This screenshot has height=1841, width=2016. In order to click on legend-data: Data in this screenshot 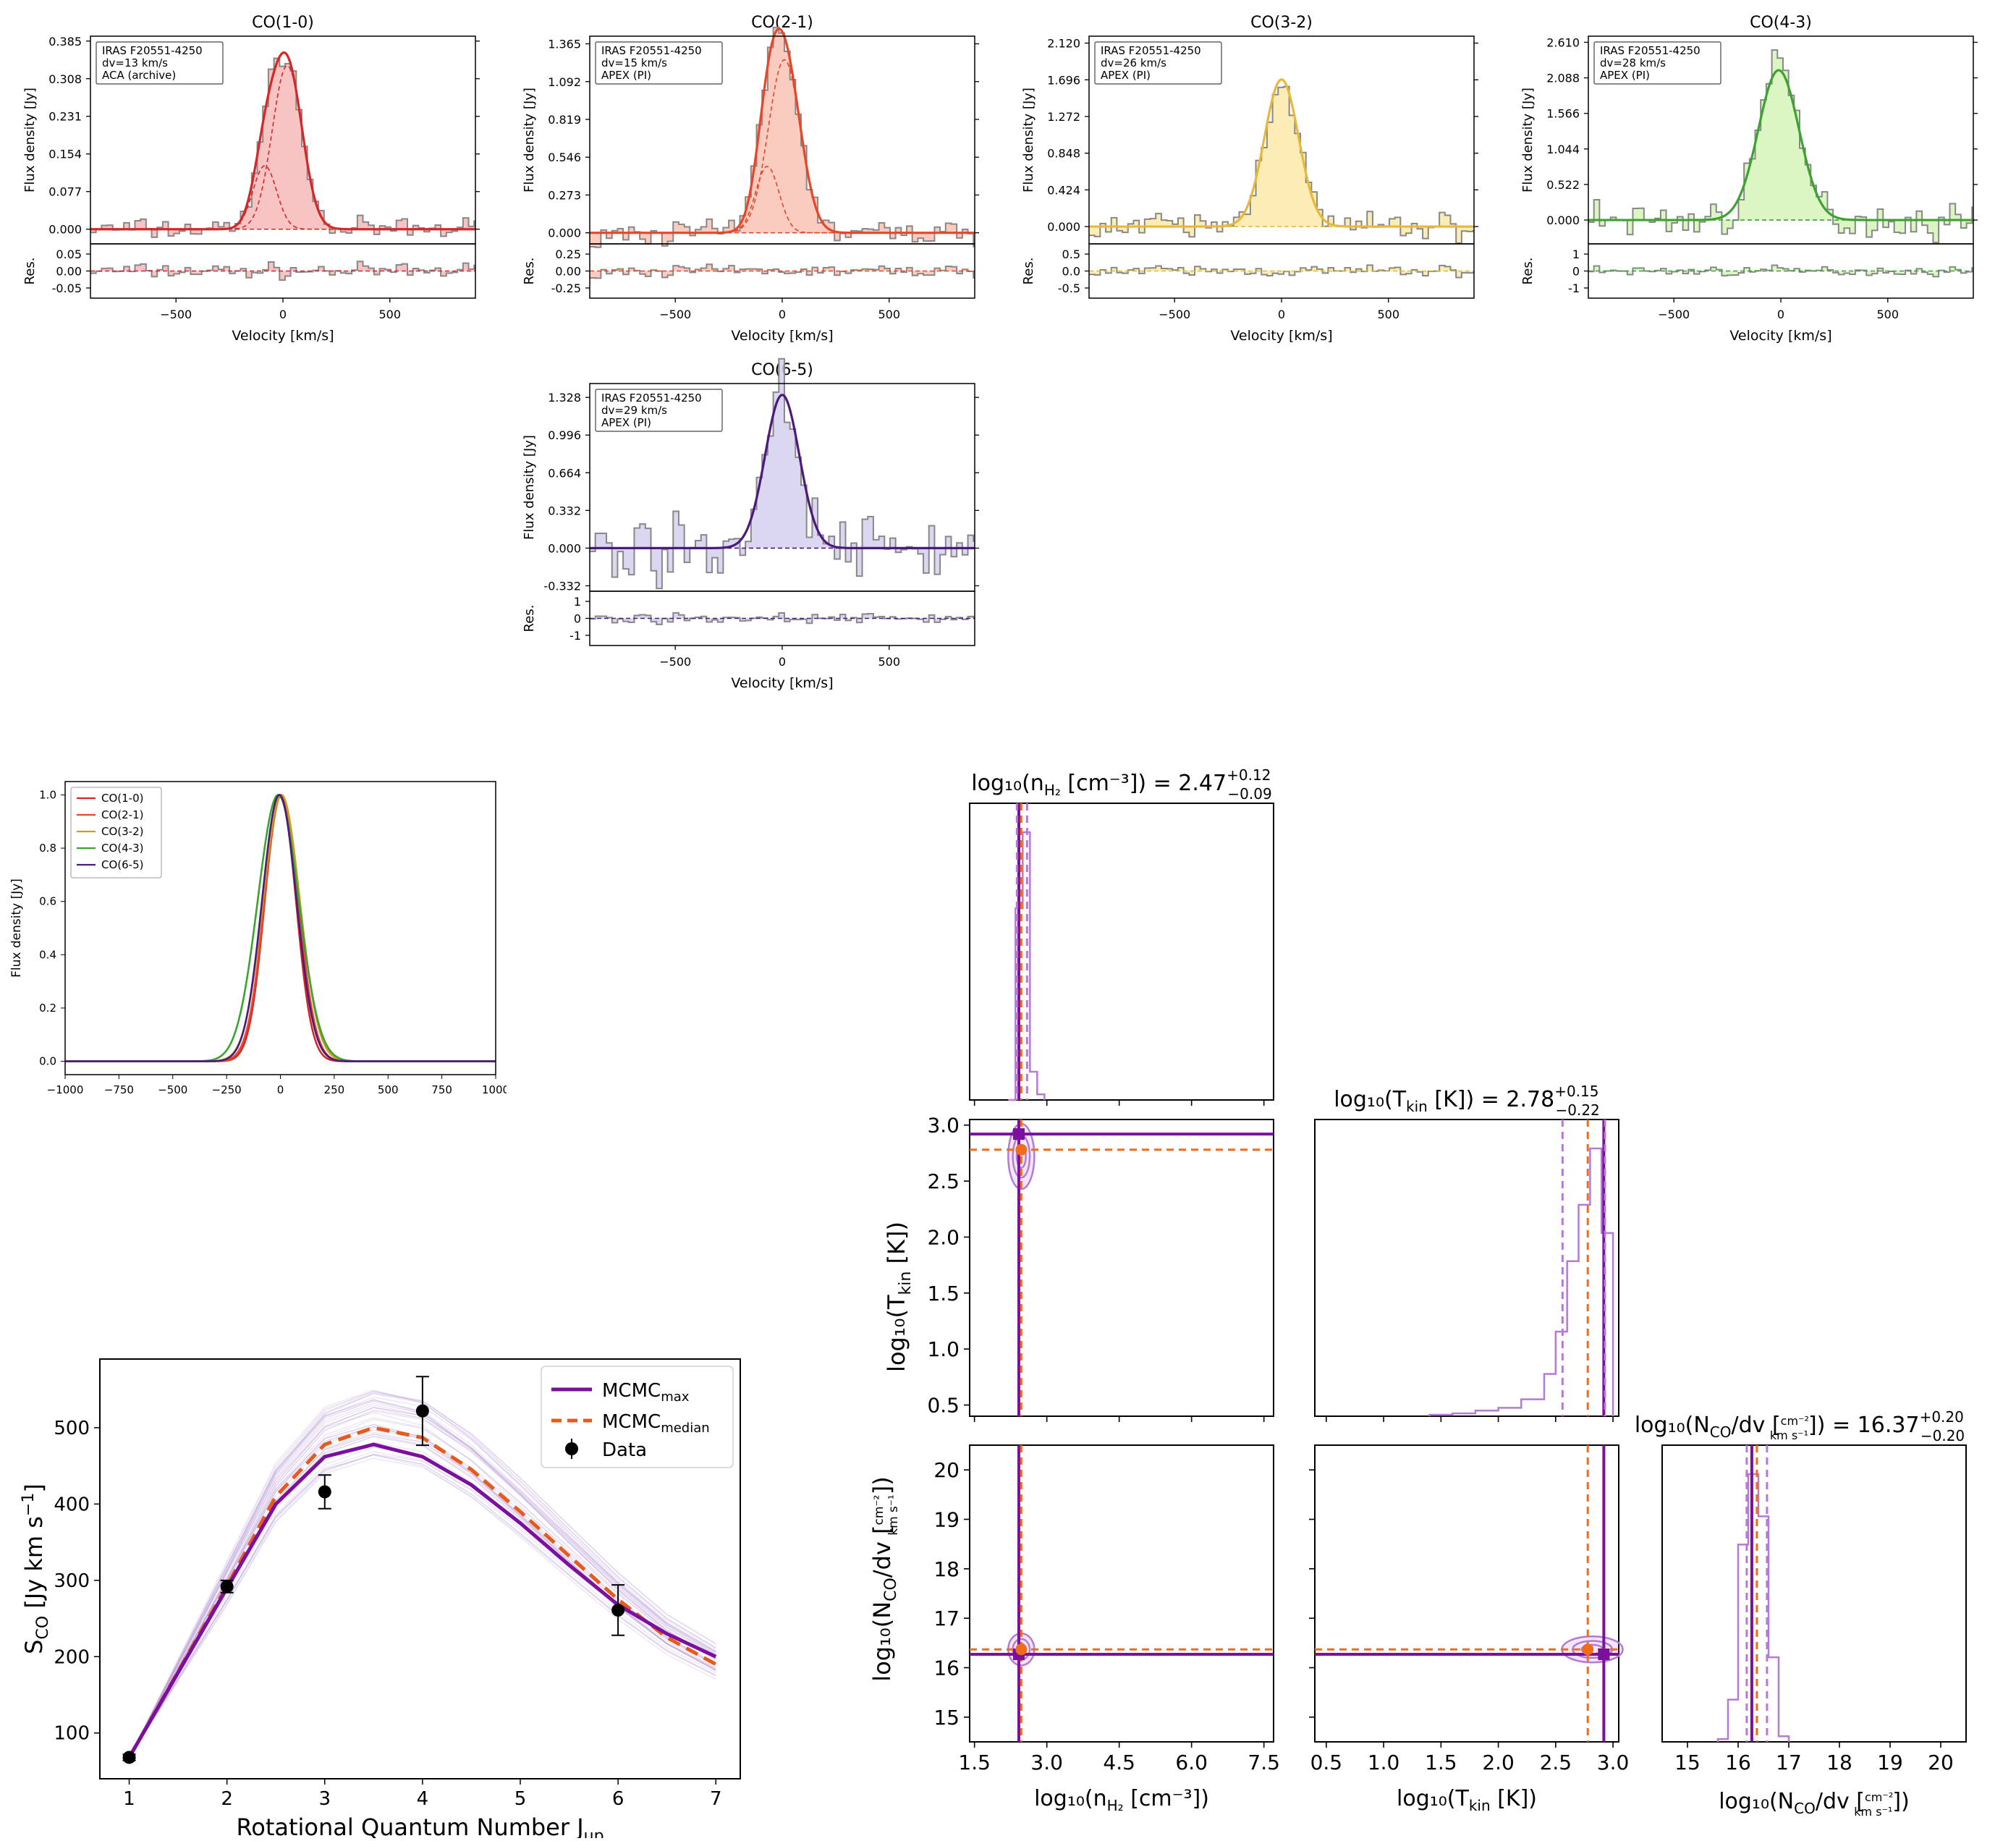, I will do `click(624, 1450)`.